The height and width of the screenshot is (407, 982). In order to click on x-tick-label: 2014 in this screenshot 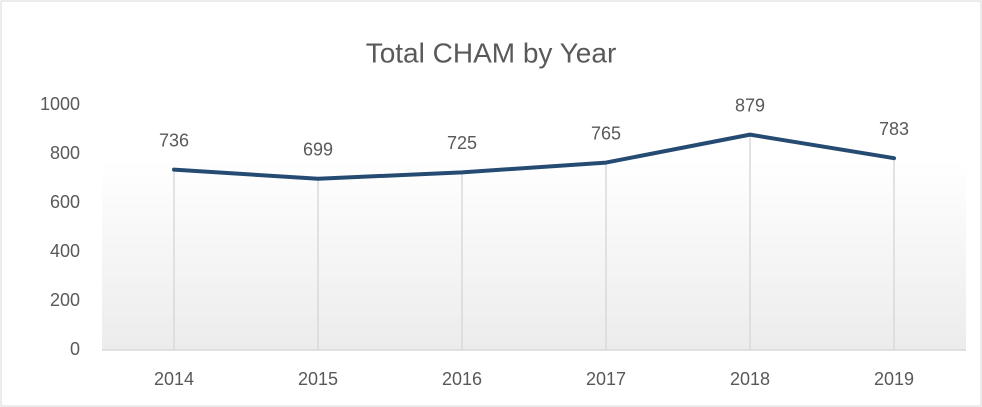, I will do `click(174, 379)`.